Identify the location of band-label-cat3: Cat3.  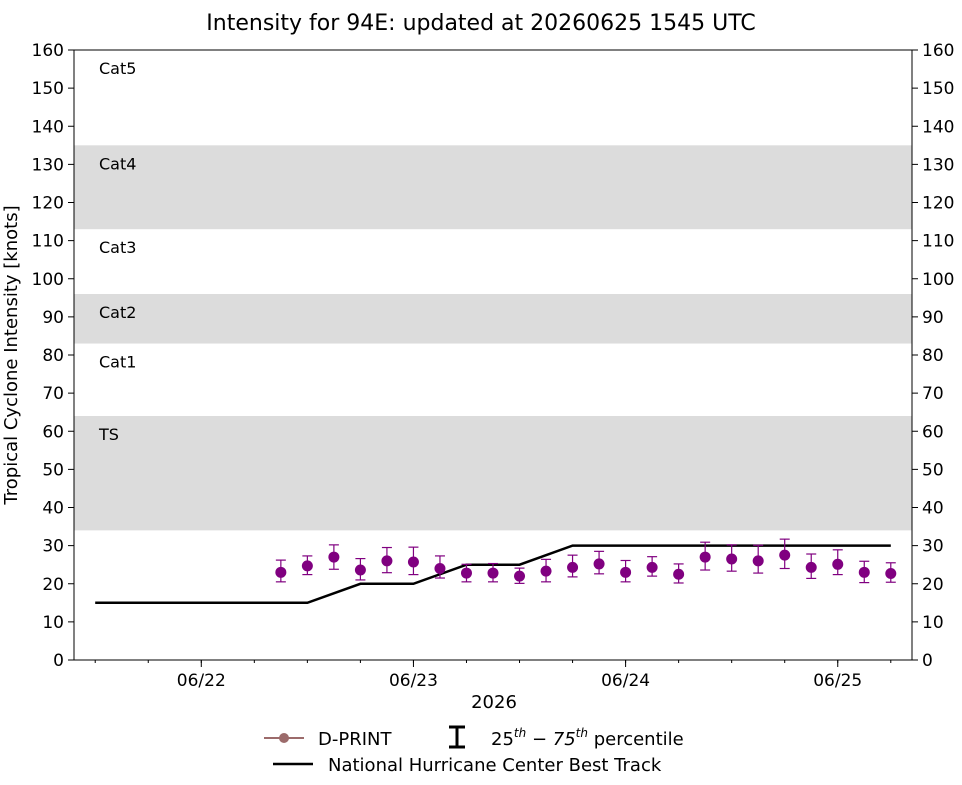
(117, 247).